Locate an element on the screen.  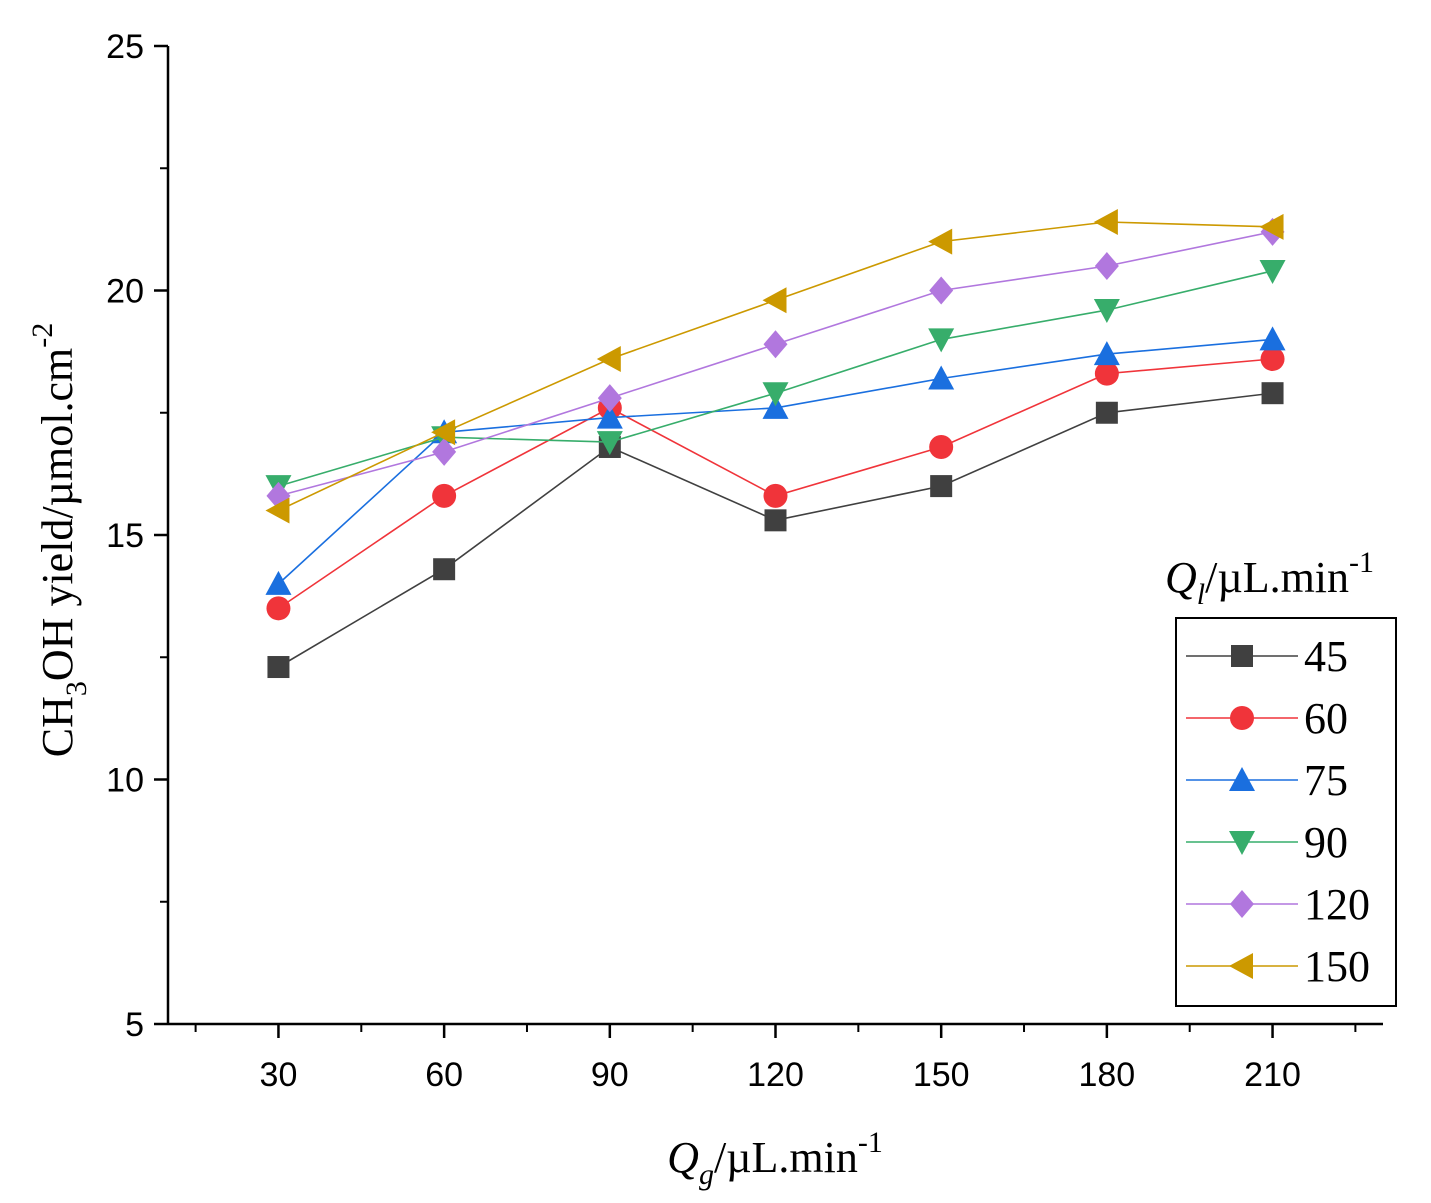
legend: 45 60 75 90 120 150 is located at coordinates (1286, 812).